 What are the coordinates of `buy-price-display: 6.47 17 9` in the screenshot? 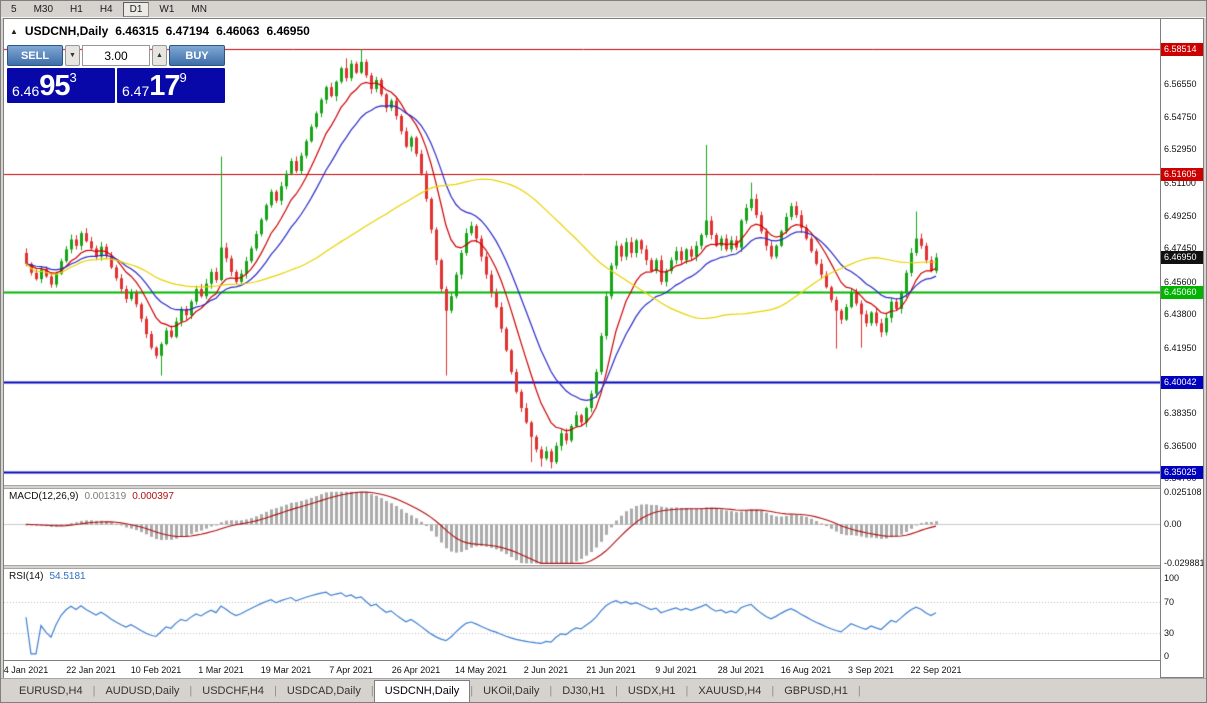 It's located at (171, 85).